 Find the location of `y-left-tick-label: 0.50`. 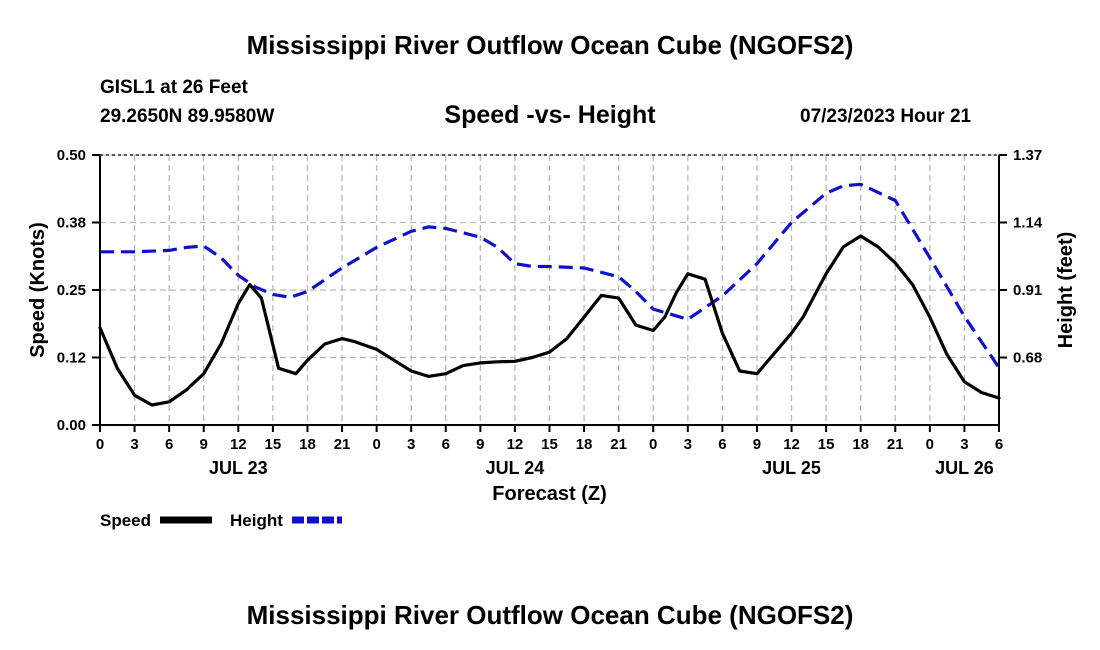

y-left-tick-label: 0.50 is located at coordinates (71, 155).